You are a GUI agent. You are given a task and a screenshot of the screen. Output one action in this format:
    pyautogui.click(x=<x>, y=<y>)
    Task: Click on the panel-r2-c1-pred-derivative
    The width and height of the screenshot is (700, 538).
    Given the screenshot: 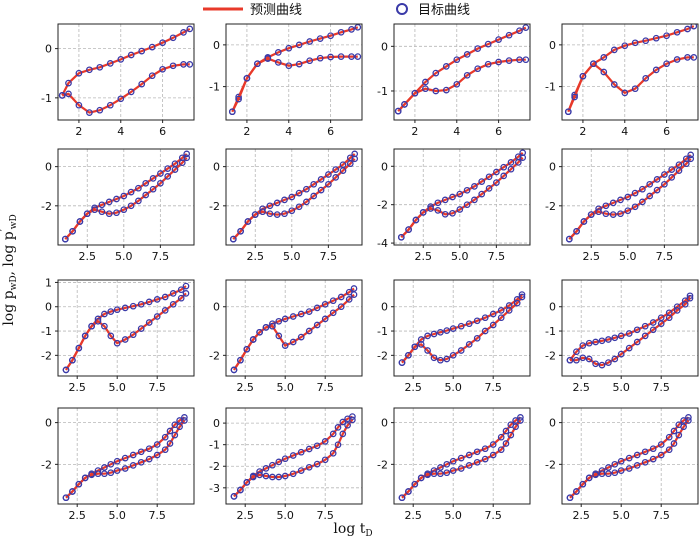 What is the action you would take?
    pyautogui.click(x=294, y=332)
    